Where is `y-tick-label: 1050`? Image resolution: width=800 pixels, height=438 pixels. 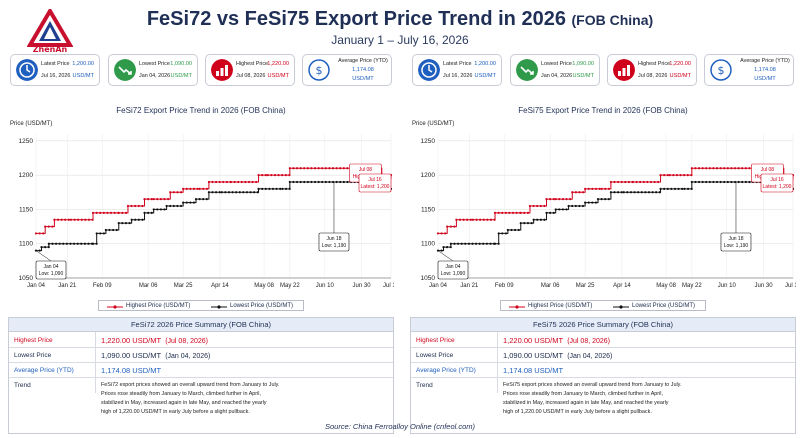
y-tick-label: 1050 is located at coordinates (428, 278).